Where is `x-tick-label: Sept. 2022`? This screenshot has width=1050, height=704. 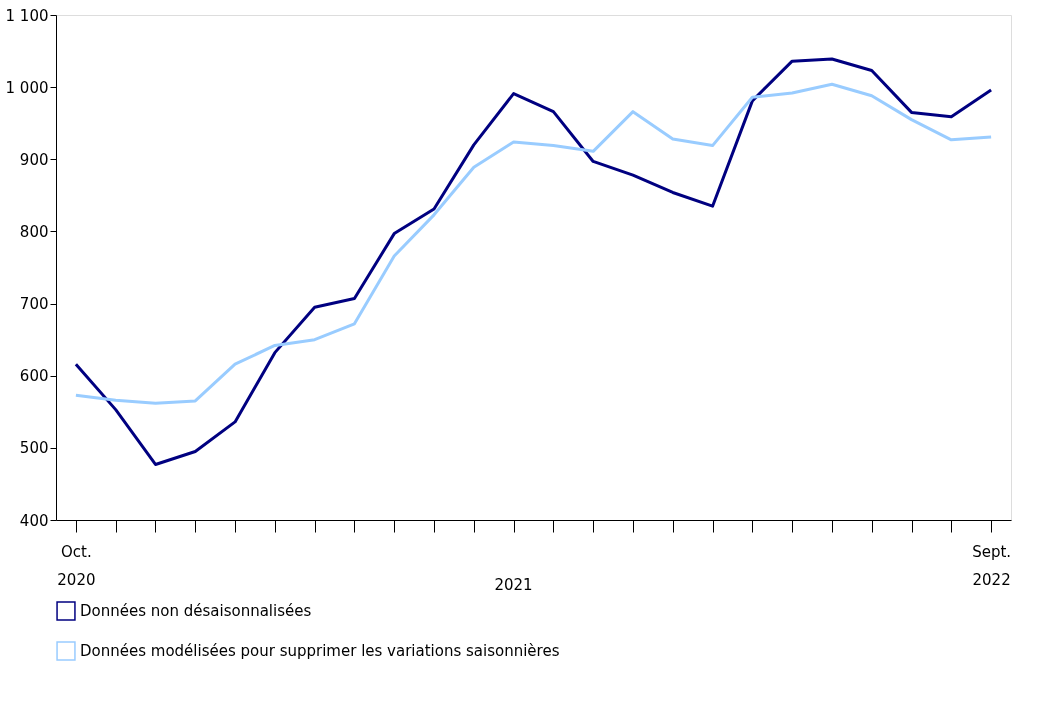 x-tick-label: Sept. 2022 is located at coordinates (992, 565).